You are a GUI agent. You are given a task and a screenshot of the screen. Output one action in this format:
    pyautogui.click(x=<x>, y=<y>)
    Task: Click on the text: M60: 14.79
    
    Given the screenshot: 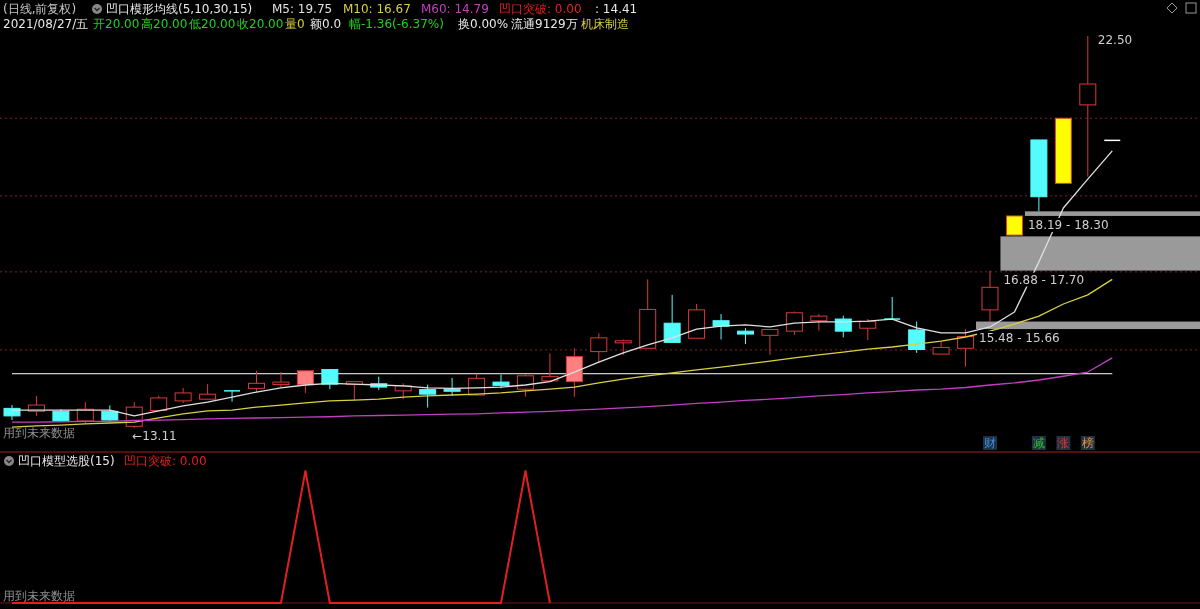 What is the action you would take?
    pyautogui.click(x=455, y=9)
    